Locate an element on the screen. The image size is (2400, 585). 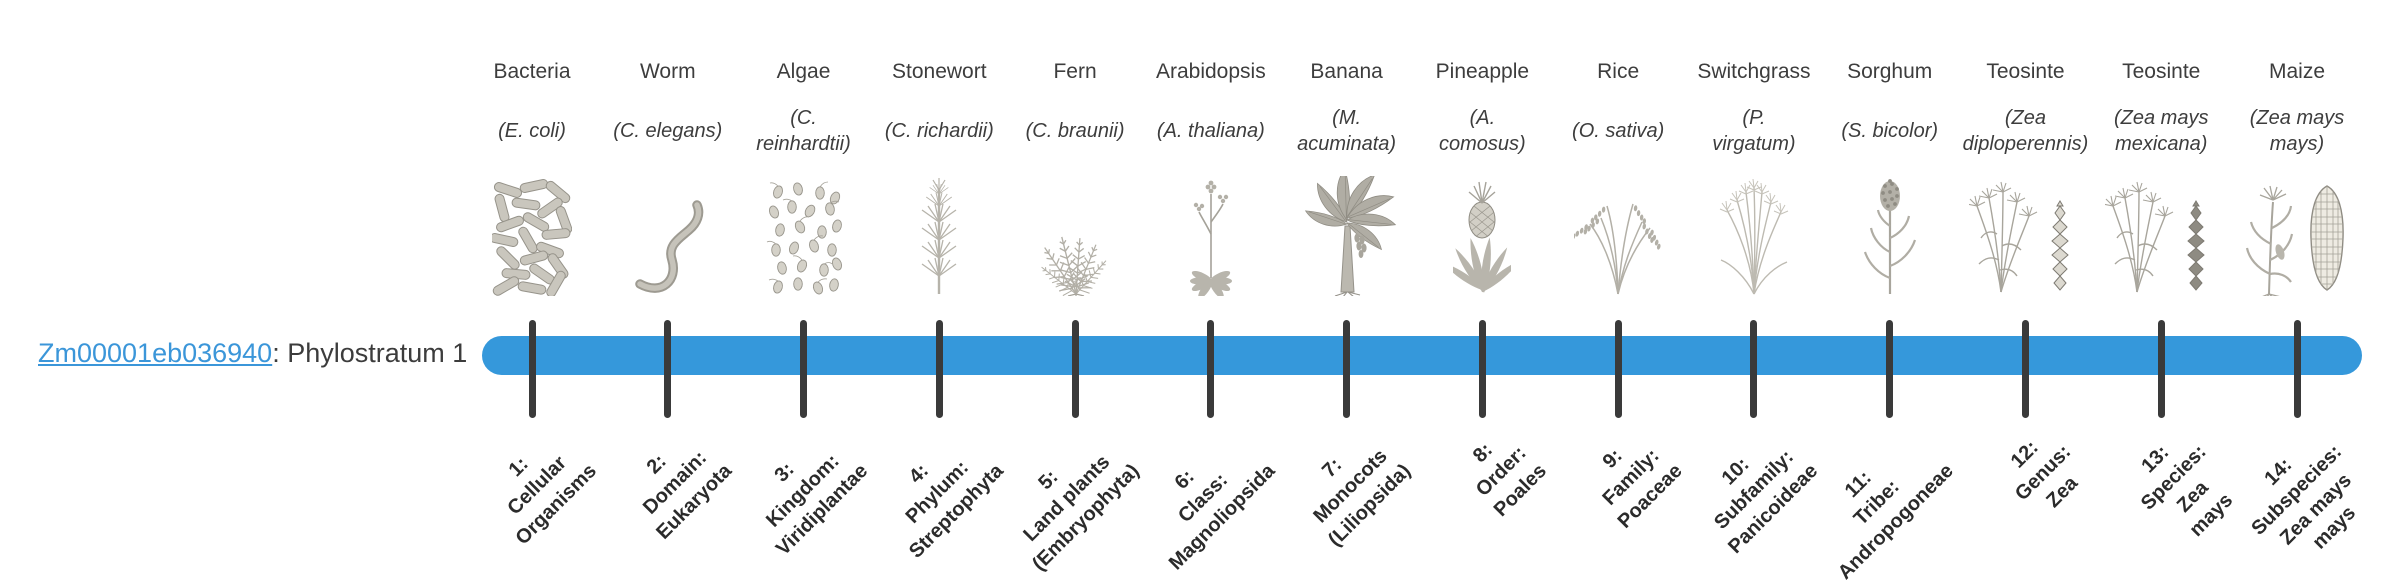
organism-name: Rice is located at coordinates (1618, 71).